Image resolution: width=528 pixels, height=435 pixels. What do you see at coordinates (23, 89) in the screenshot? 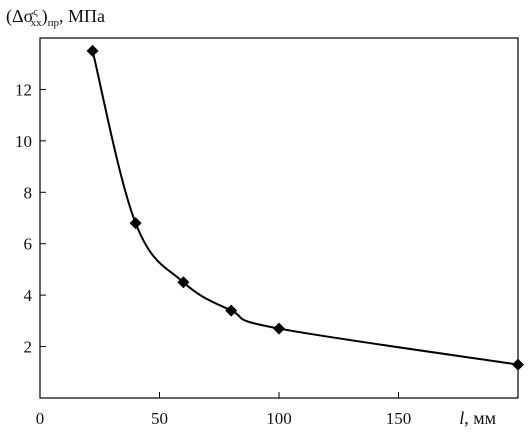
I see `y-tick-label: 12` at bounding box center [23, 89].